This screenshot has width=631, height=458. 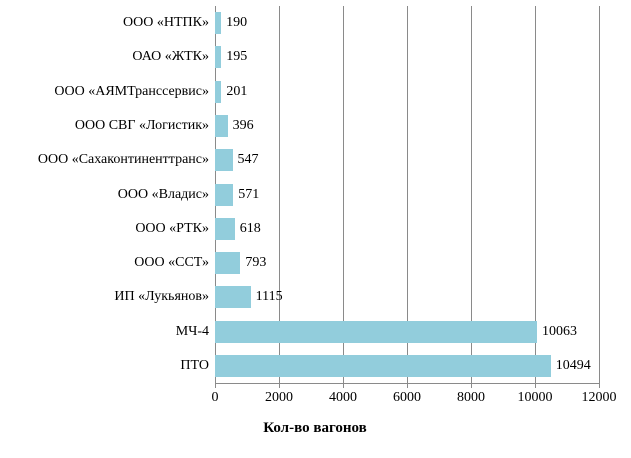 What do you see at coordinates (131, 91) in the screenshot?
I see `category-label: ООО «АЯМТранссервис»` at bounding box center [131, 91].